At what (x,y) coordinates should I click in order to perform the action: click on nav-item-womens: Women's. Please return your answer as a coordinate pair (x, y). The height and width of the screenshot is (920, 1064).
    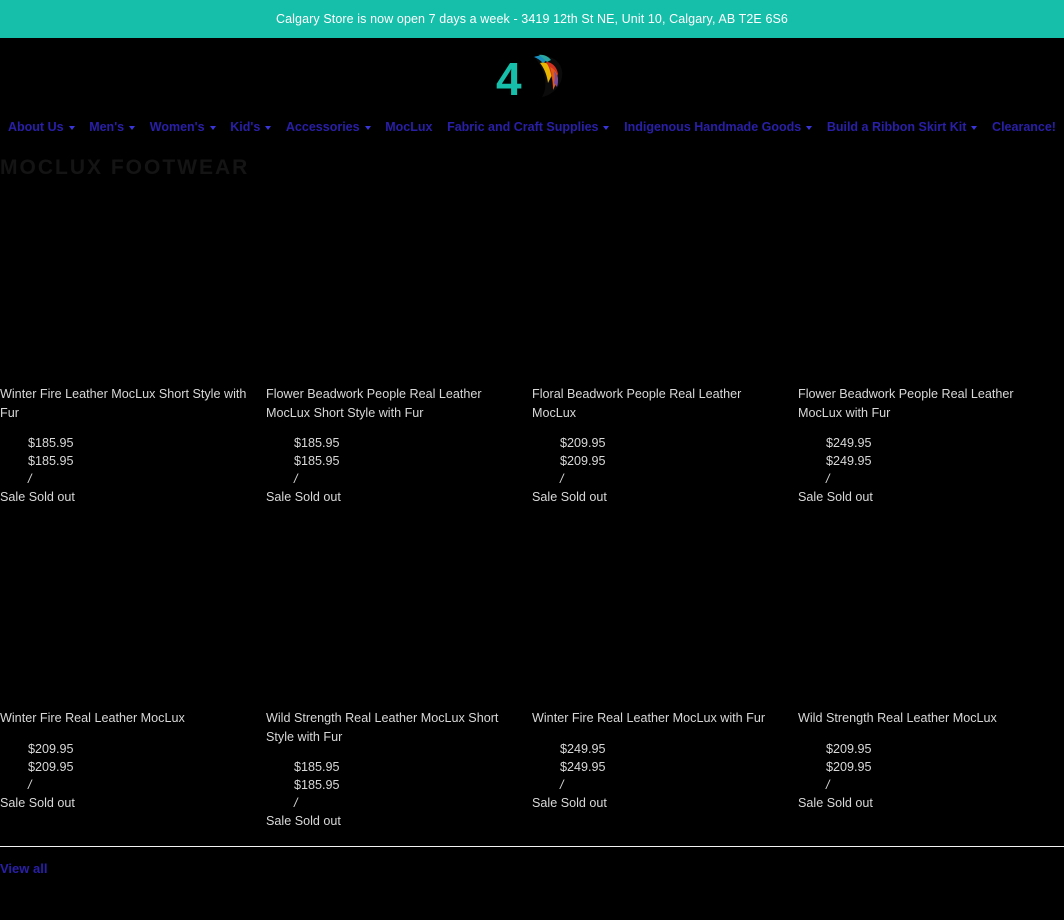
    Looking at the image, I should click on (183, 127).